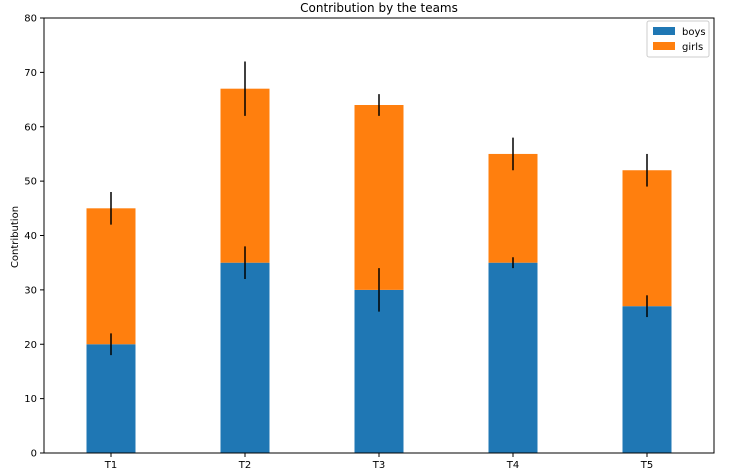 This screenshot has width=733, height=474. I want to click on x-tick-label: T3, so click(378, 465).